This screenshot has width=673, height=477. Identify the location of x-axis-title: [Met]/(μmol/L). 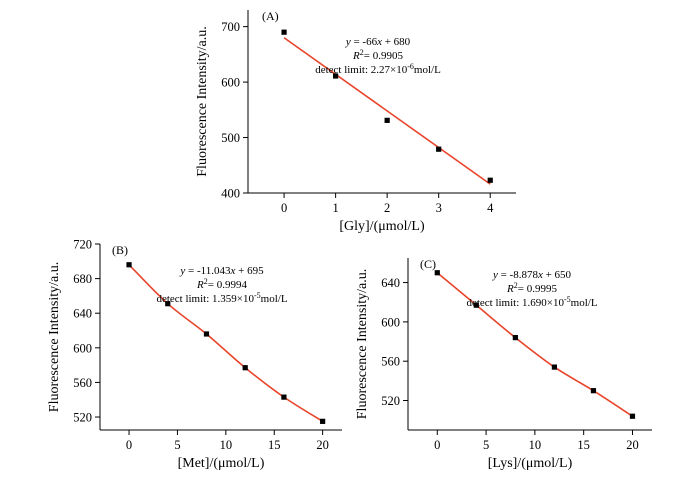
(221, 463).